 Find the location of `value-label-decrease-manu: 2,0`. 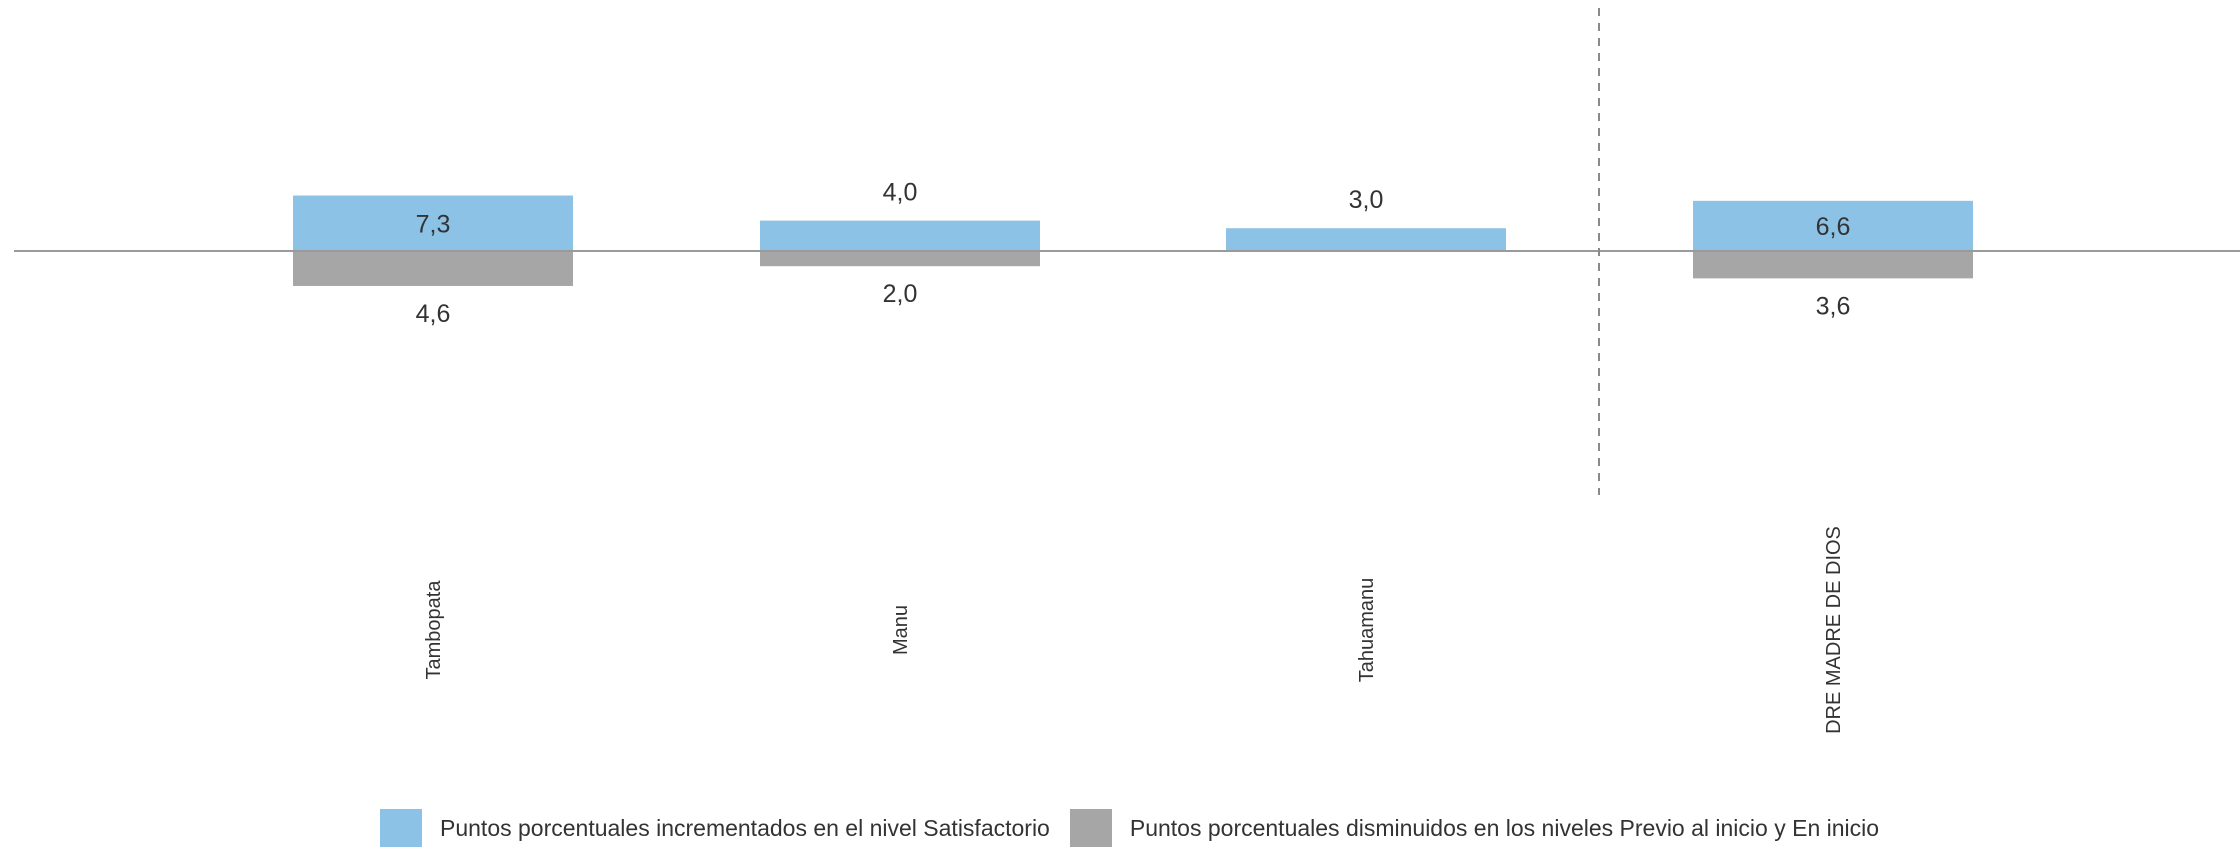

value-label-decrease-manu: 2,0 is located at coordinates (900, 294).